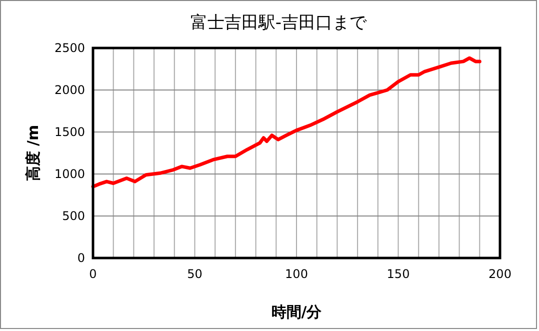 The width and height of the screenshot is (539, 331). I want to click on x-tick-label: 100, so click(296, 274).